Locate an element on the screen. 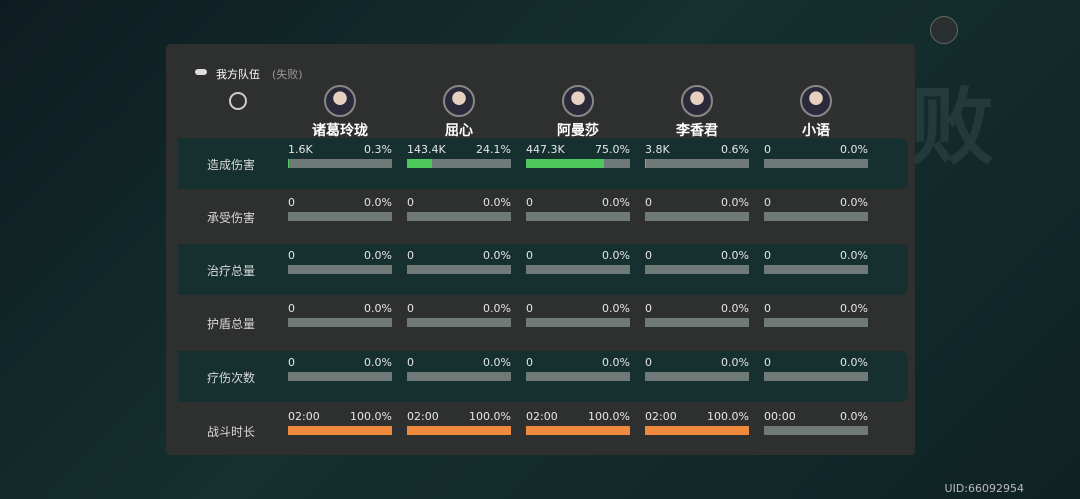 Image resolution: width=1080 pixels, height=499 pixels. refresh-button is located at coordinates (238, 101).